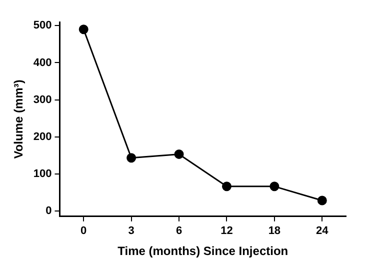 The image size is (368, 275). I want to click on y-tick-label: 200, so click(42, 136).